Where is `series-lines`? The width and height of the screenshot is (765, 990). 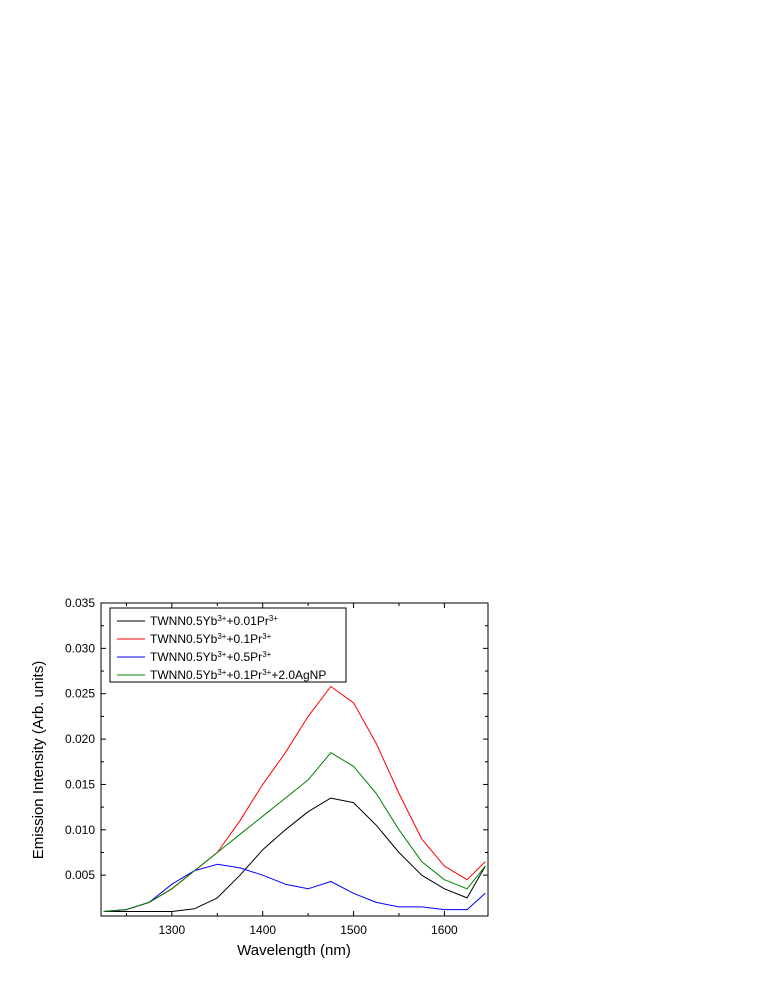 series-lines is located at coordinates (294, 799).